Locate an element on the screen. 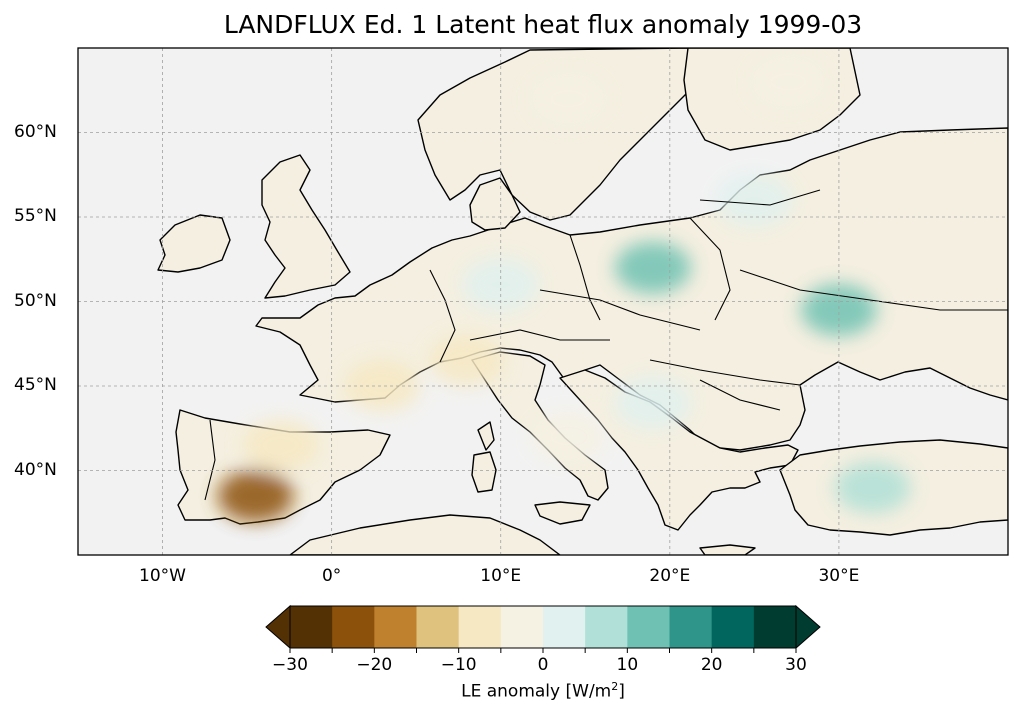  lat-tick-label: 55°N is located at coordinates (35, 216).